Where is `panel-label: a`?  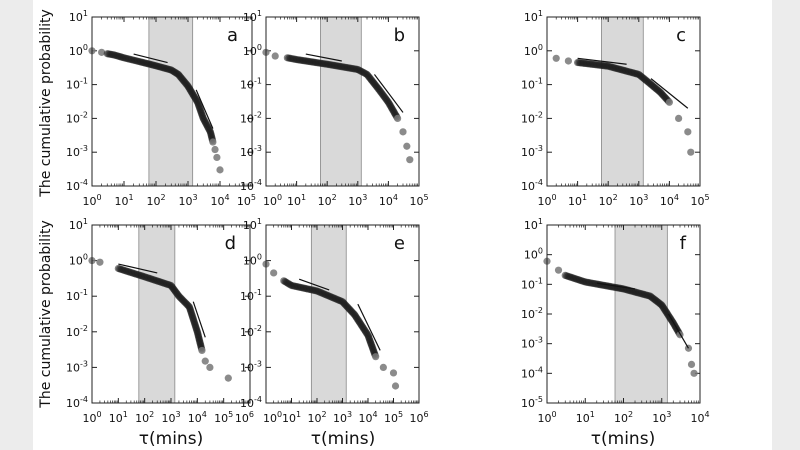
panel-label: a is located at coordinates (232, 35).